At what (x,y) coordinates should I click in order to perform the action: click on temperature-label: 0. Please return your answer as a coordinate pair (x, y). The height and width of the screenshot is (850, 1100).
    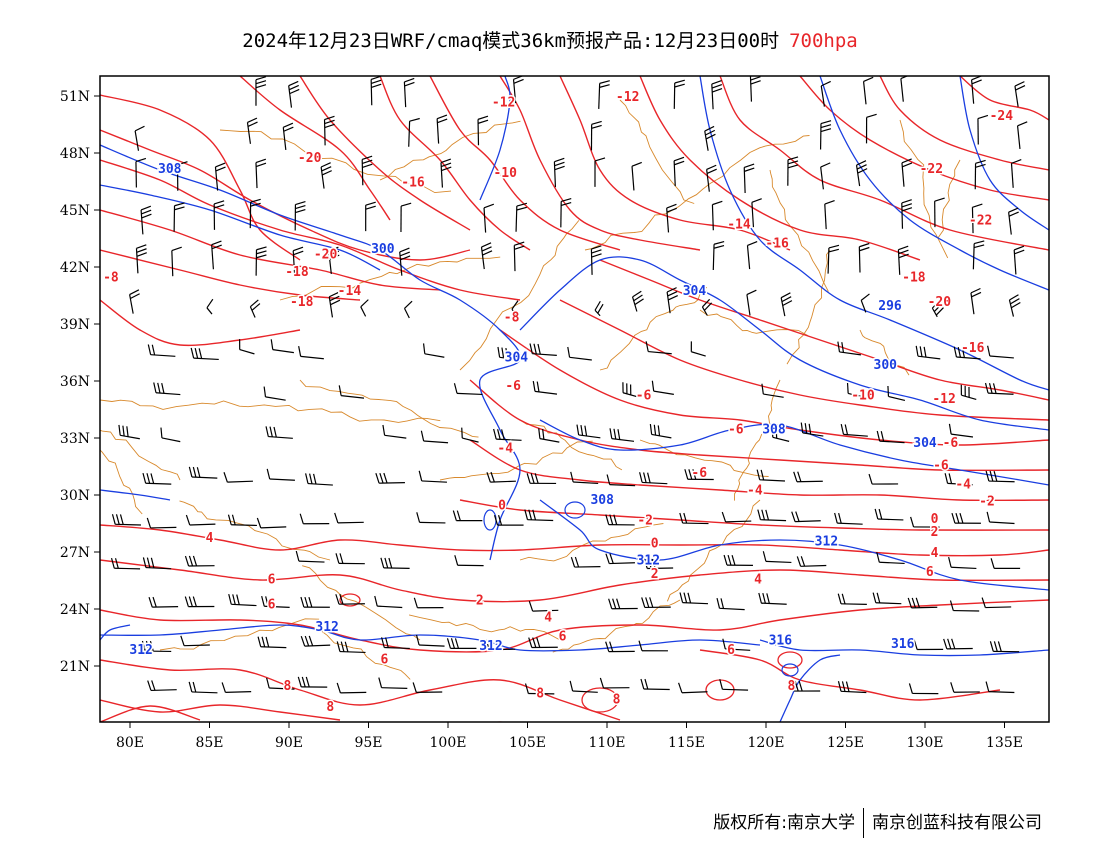
    Looking at the image, I should click on (655, 544).